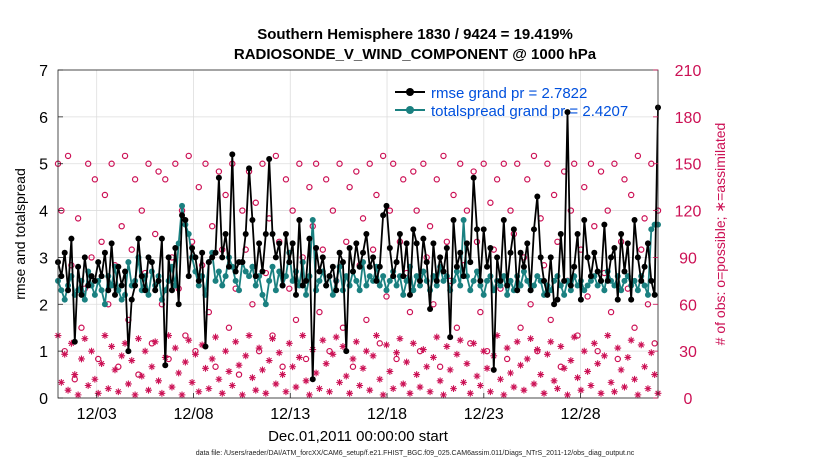  I want to click on y-tick-label-right: 90, so click(688, 258).